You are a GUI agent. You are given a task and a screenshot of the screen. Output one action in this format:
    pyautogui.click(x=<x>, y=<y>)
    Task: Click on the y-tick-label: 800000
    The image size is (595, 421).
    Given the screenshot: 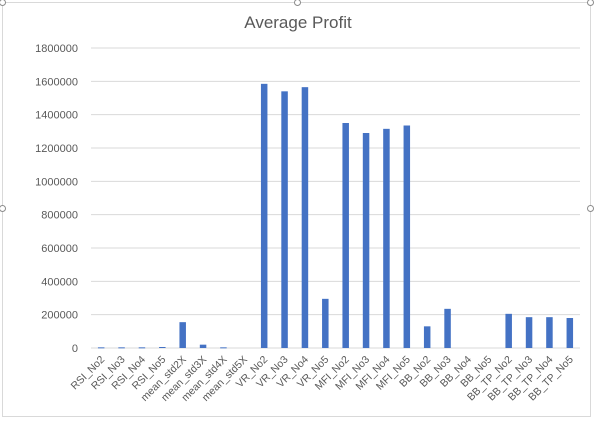 What is the action you would take?
    pyautogui.click(x=59, y=216)
    